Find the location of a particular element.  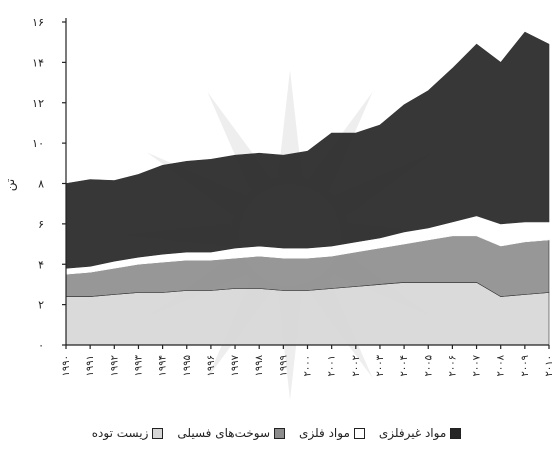

legend-item: مواد غیرفلزی is located at coordinates (420, 433).